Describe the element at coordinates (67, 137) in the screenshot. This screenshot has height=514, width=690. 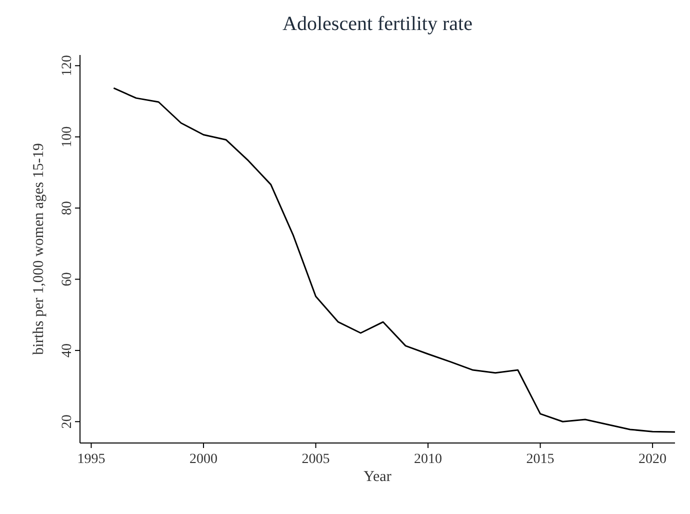
I see `y-tick-label: 100` at that location.